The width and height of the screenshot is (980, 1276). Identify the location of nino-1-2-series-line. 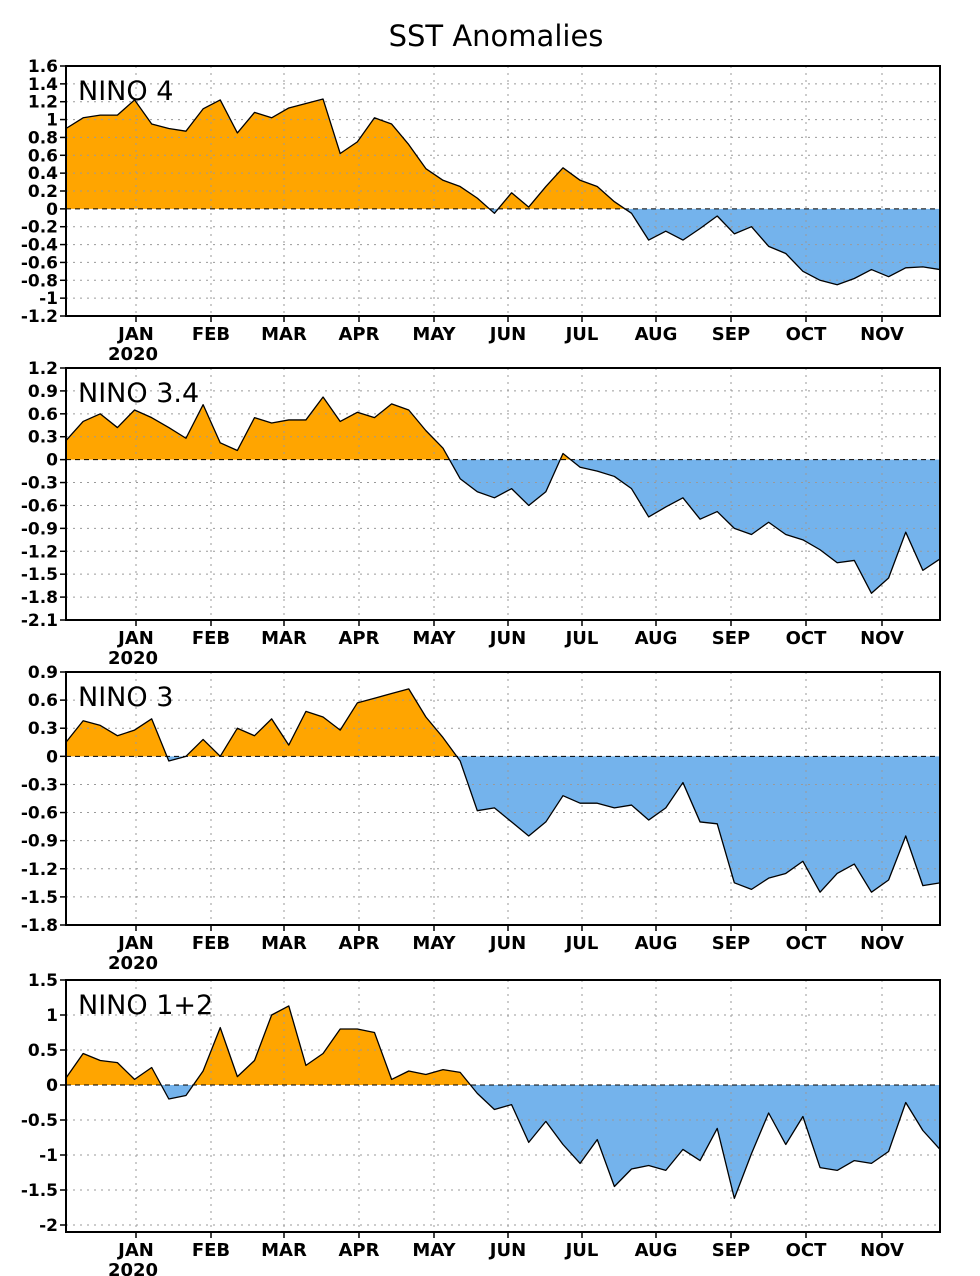
(503, 1102).